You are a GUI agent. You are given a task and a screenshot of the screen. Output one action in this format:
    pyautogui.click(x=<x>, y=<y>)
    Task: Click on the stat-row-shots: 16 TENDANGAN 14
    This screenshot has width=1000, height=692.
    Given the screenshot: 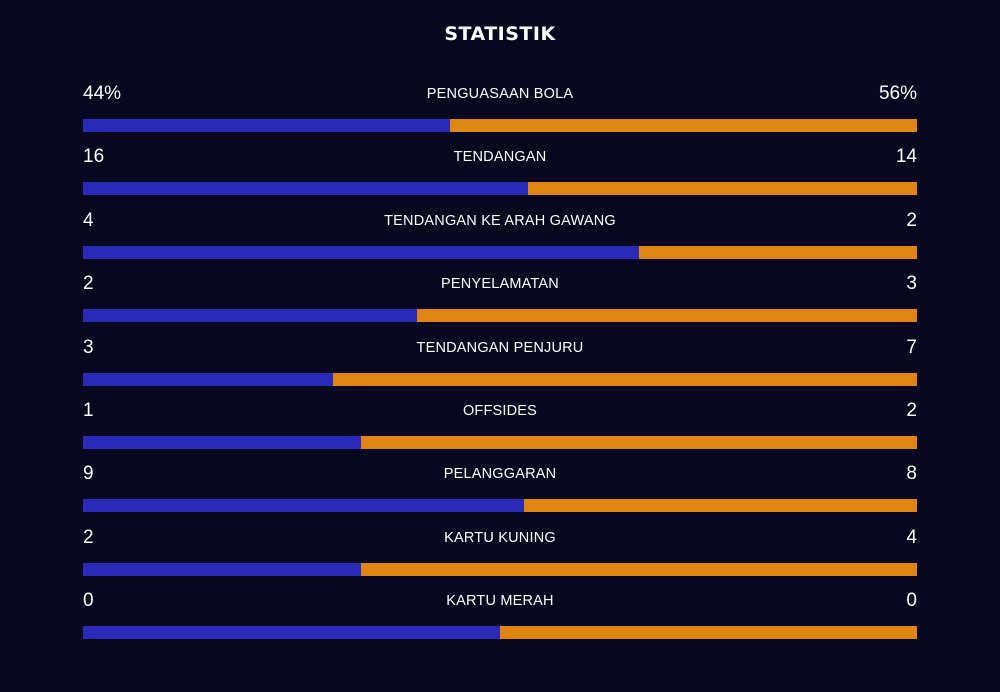 What is the action you would take?
    pyautogui.click(x=500, y=174)
    